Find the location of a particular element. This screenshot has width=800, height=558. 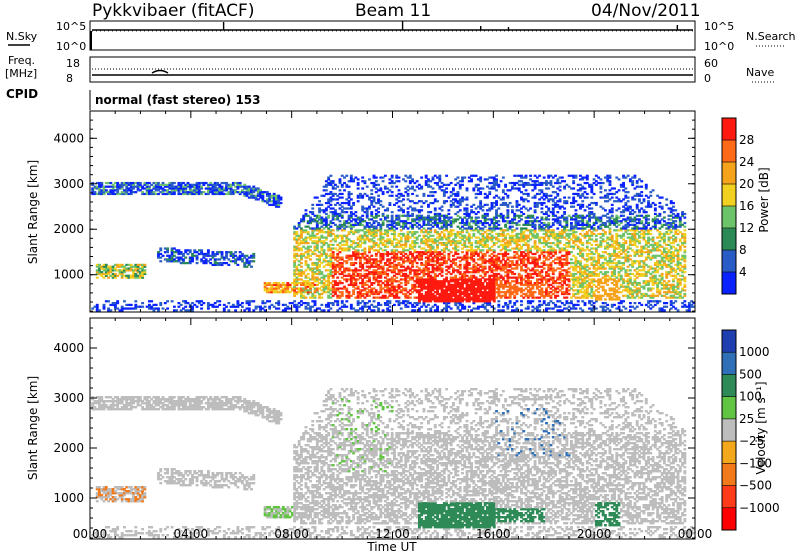

colorbar-tick-label: 25 is located at coordinates (746, 419).